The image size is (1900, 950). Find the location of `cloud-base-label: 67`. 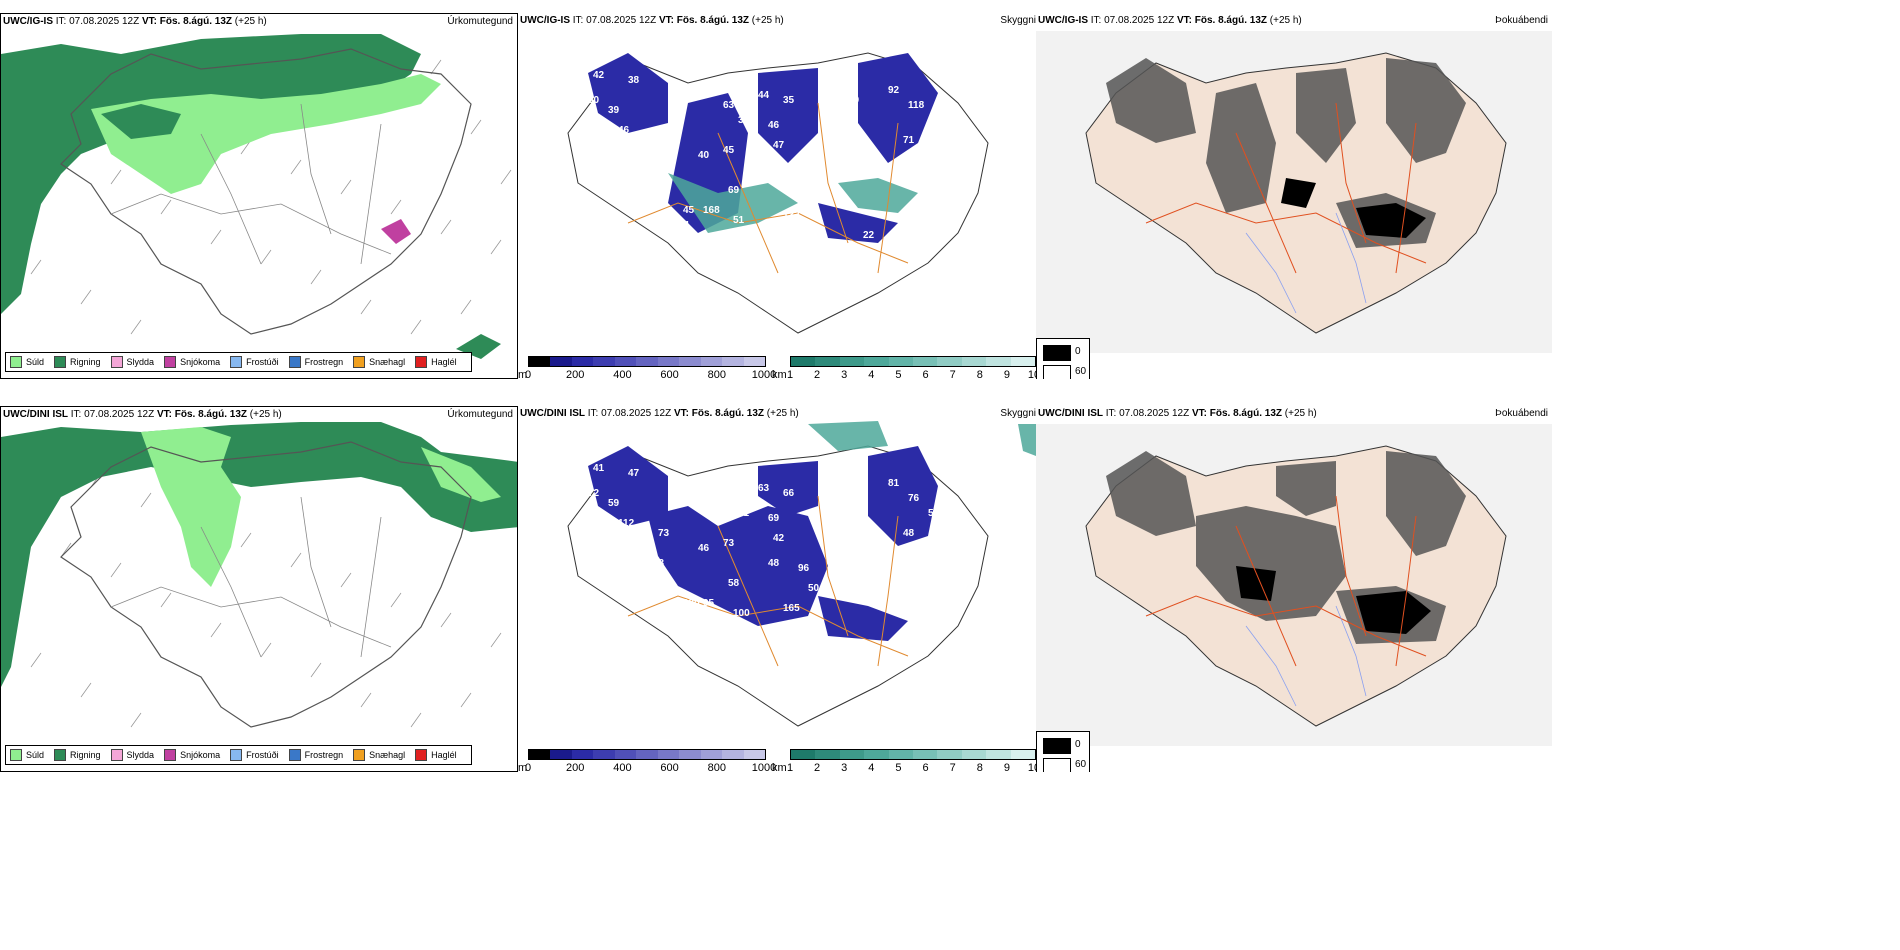

cloud-base-label: 67 is located at coordinates (804, 175).